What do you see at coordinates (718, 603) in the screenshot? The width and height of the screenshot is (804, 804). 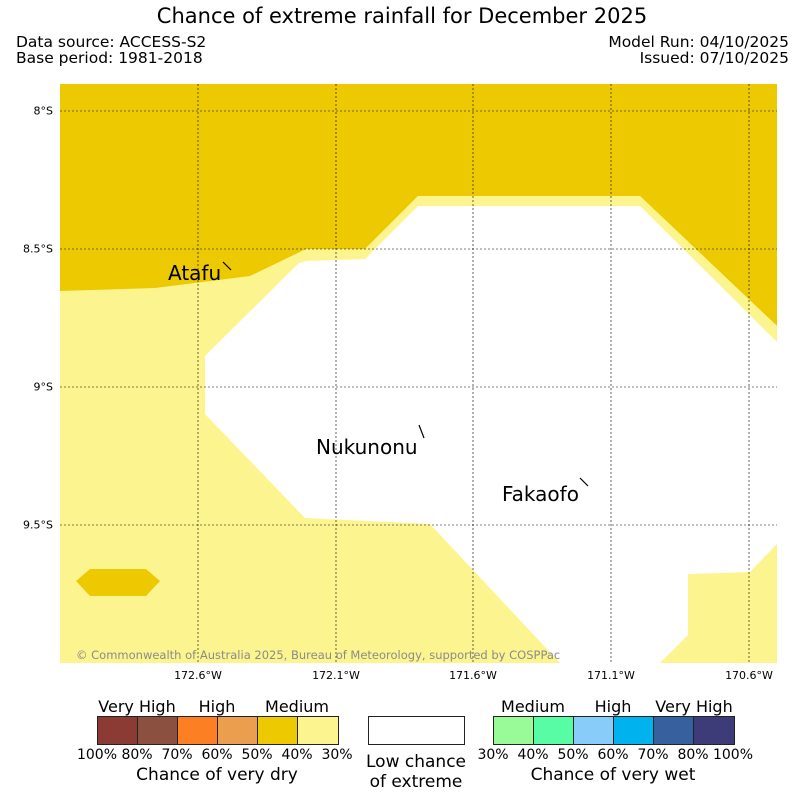 I see `dry-30-40-region-east` at bounding box center [718, 603].